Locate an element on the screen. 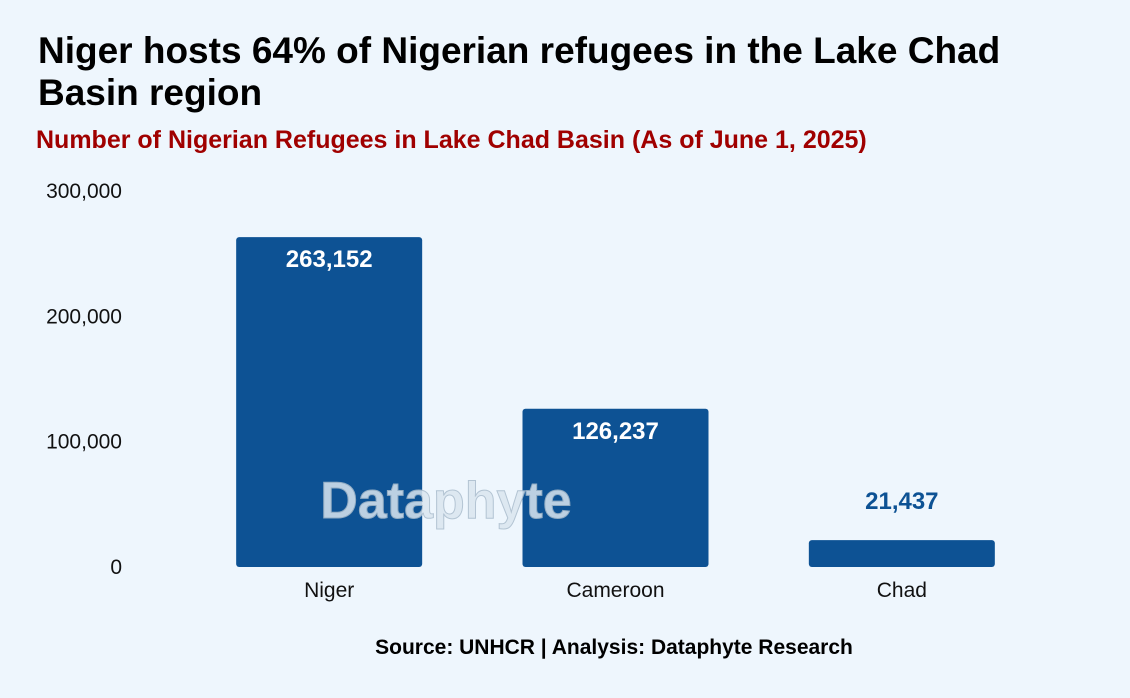 This screenshot has height=698, width=1130. x-tick-label: Cameroon is located at coordinates (615, 590).